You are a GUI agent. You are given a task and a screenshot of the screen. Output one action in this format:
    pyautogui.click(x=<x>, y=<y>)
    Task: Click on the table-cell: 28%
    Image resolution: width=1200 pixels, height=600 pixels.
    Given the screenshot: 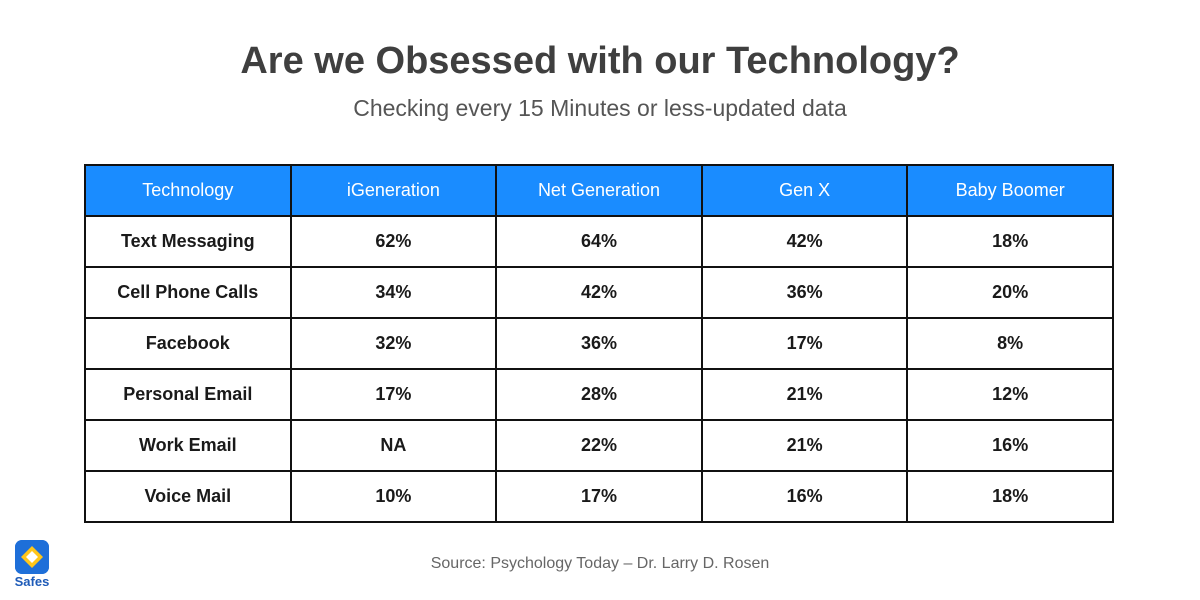 What is the action you would take?
    pyautogui.click(x=599, y=394)
    